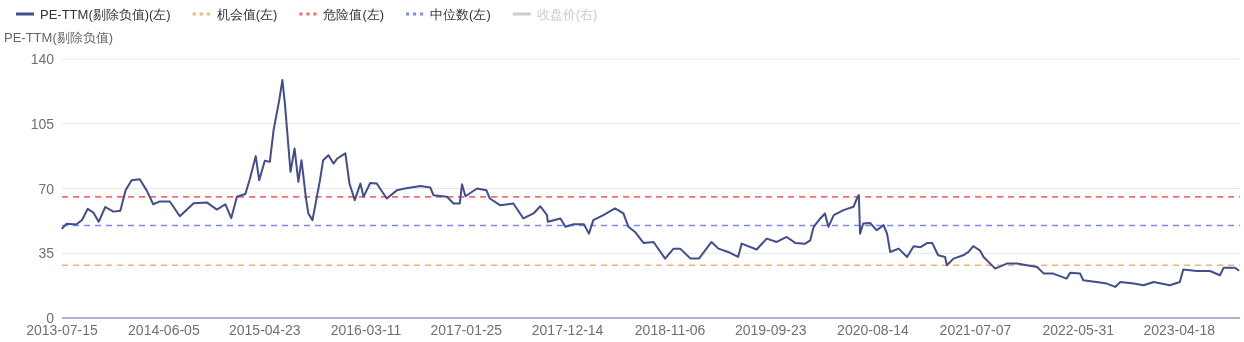 Image resolution: width=1244 pixels, height=342 pixels. What do you see at coordinates (873, 330) in the screenshot?
I see `x-tick-label: 2020-08-14` at bounding box center [873, 330].